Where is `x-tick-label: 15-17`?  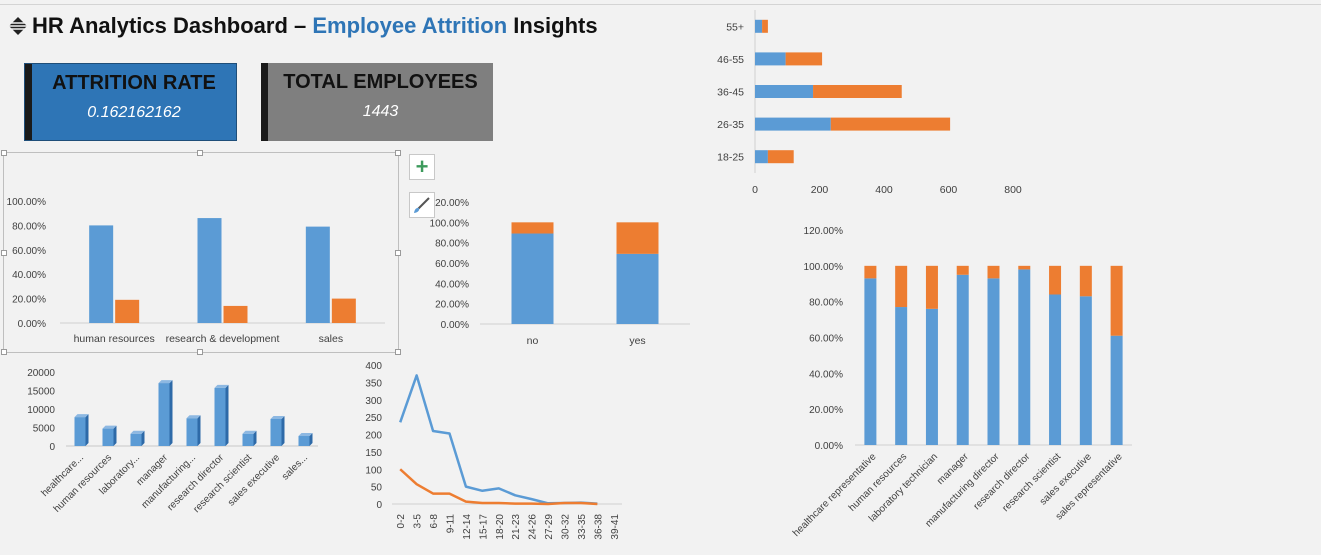
x-tick-label: 15-17 is located at coordinates (483, 527).